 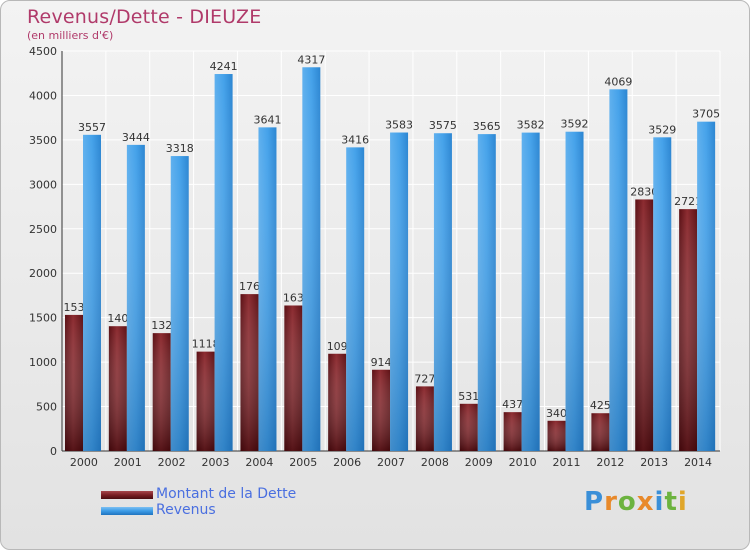 I want to click on bar-debt-shade-2001, so click(x=117, y=388).